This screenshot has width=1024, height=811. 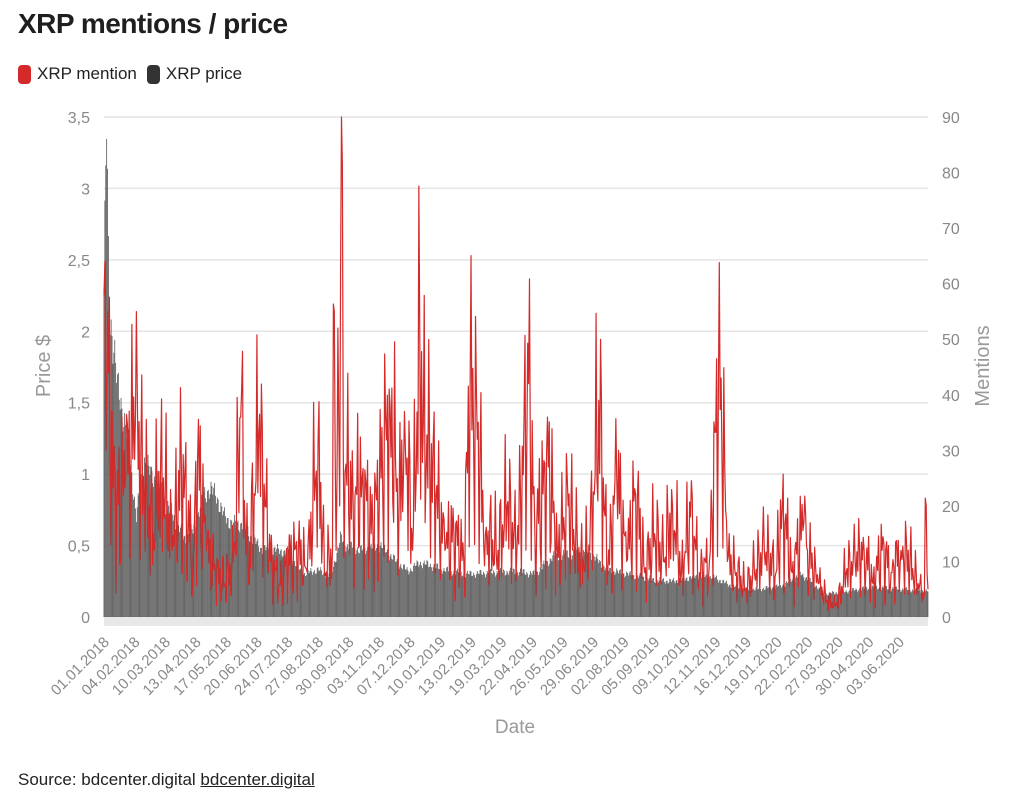 I want to click on legend-item-mention: XRP mention, so click(x=77, y=74).